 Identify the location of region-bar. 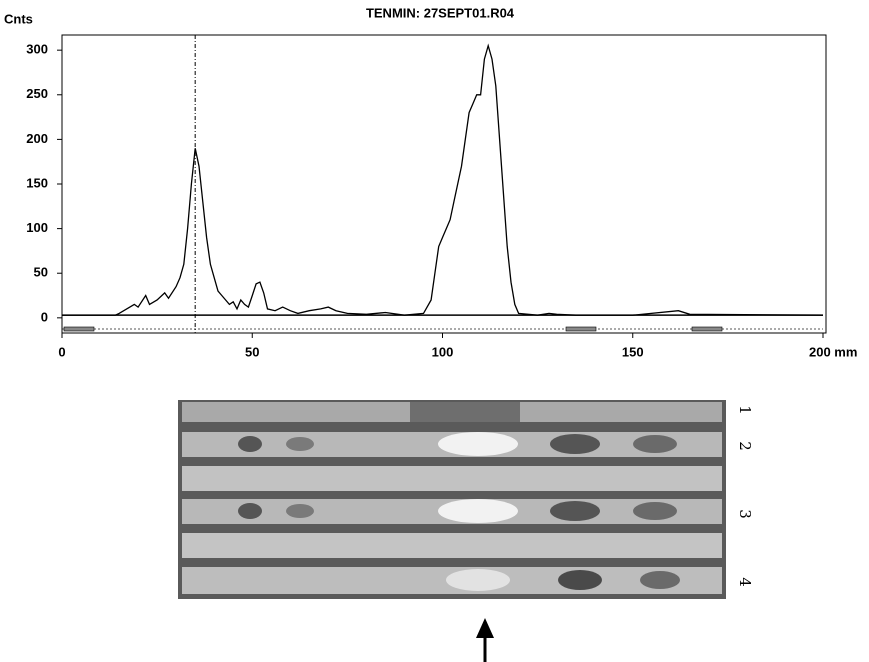
(442, 329).